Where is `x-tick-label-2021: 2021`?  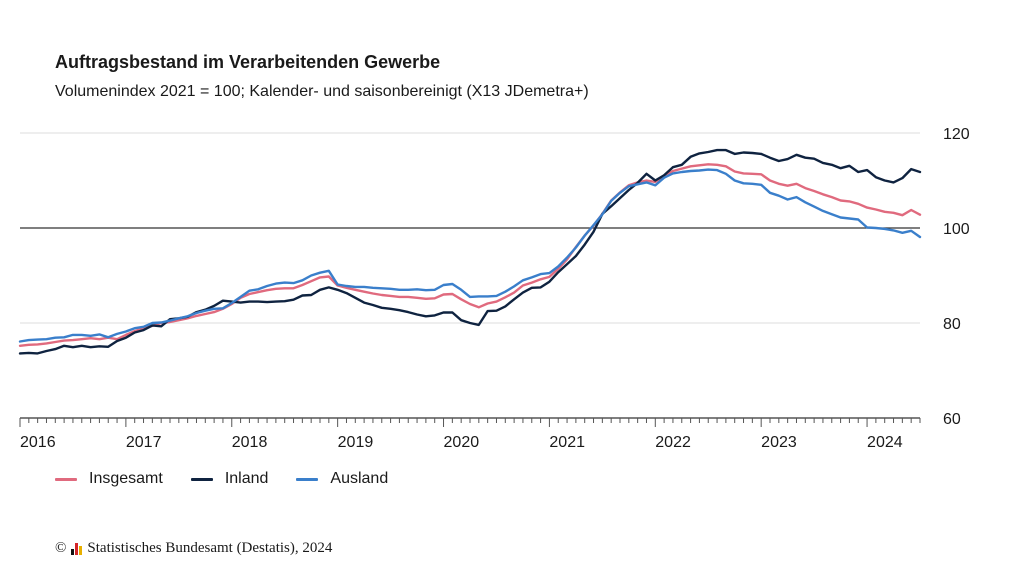
x-tick-label-2021: 2021 is located at coordinates (567, 442).